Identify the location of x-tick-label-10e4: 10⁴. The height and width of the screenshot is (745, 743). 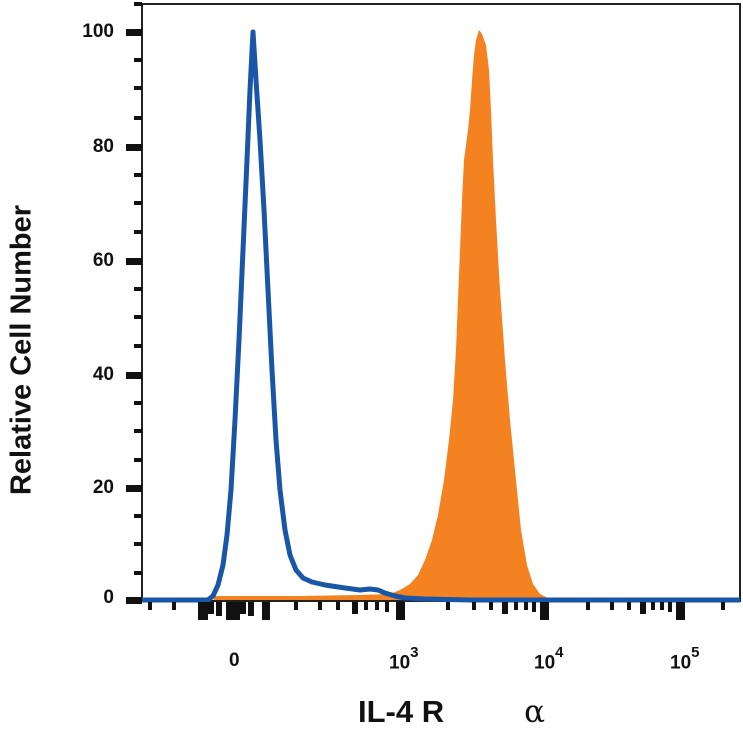
(548, 659).